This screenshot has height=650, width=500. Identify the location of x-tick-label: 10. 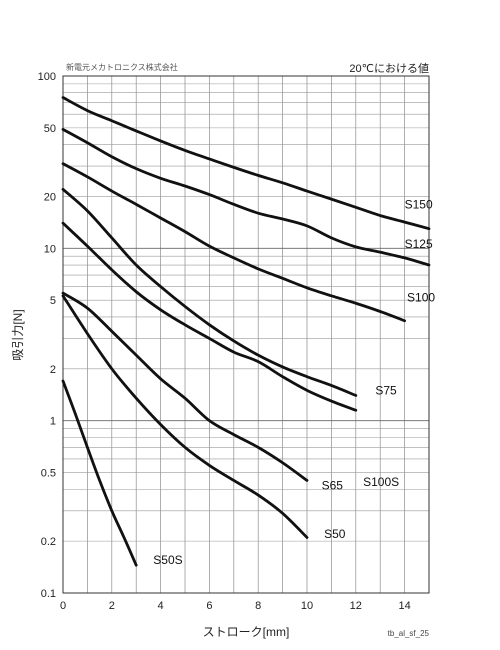
(307, 606).